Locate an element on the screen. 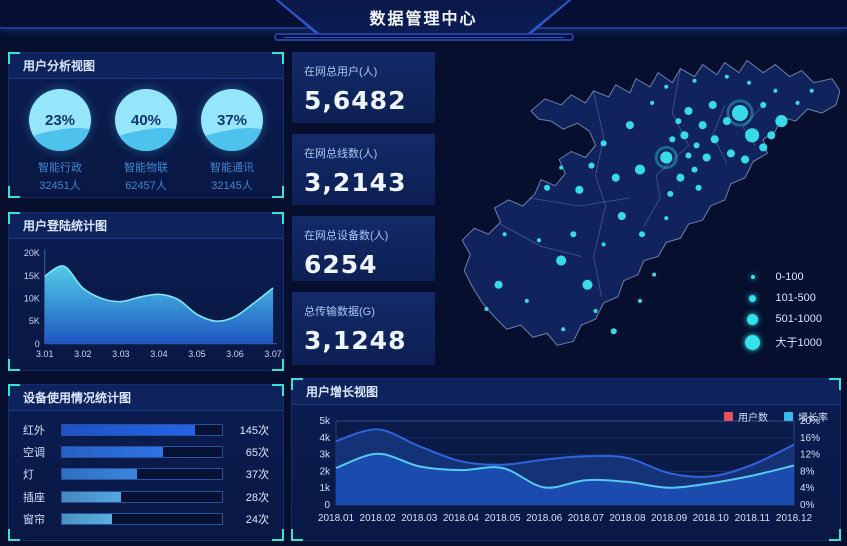 This screenshot has height=546, width=847. svg-text: 2018.05 is located at coordinates (502, 518).